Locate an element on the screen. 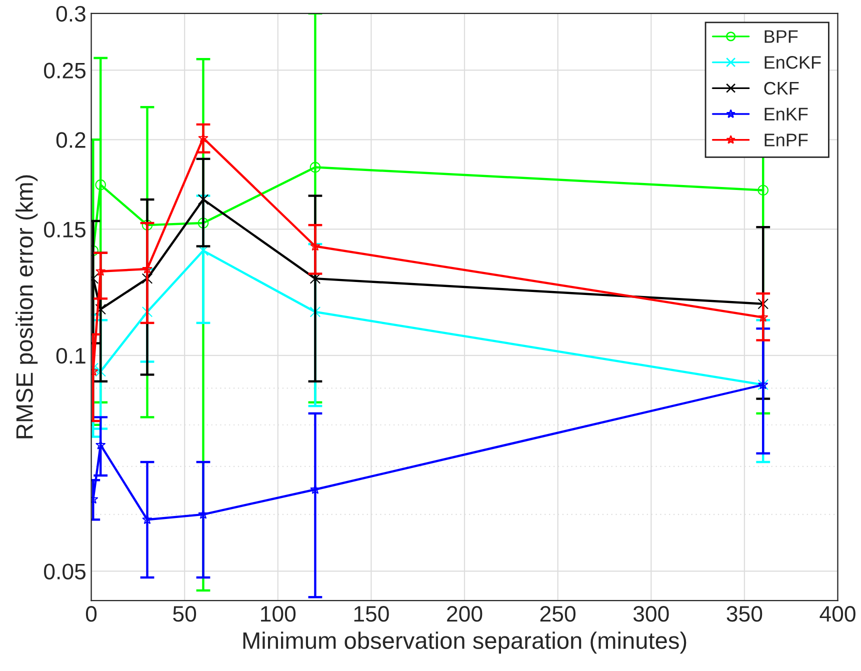 The width and height of the screenshot is (861, 671). y-tick-label: 0.15 is located at coordinates (65, 230).